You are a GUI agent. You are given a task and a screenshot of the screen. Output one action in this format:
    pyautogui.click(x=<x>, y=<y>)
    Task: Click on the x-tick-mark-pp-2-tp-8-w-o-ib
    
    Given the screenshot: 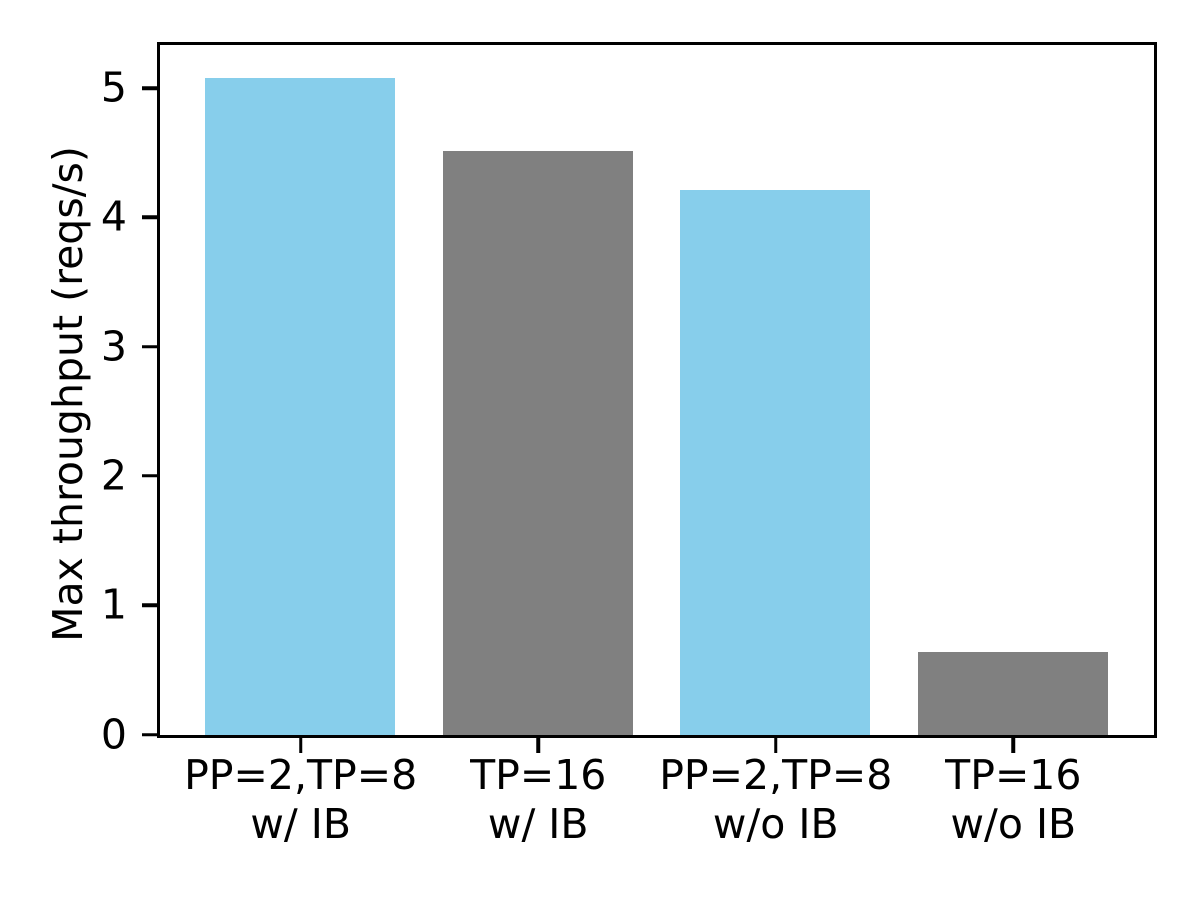 What is the action you would take?
    pyautogui.click(x=776, y=745)
    